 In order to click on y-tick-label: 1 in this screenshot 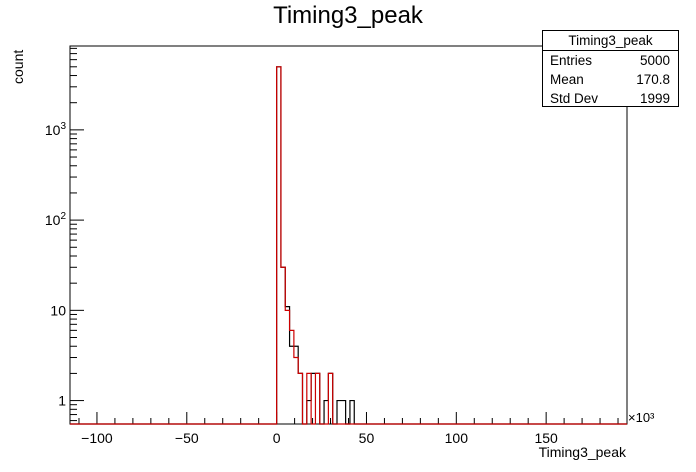, I will do `click(62, 401)`.